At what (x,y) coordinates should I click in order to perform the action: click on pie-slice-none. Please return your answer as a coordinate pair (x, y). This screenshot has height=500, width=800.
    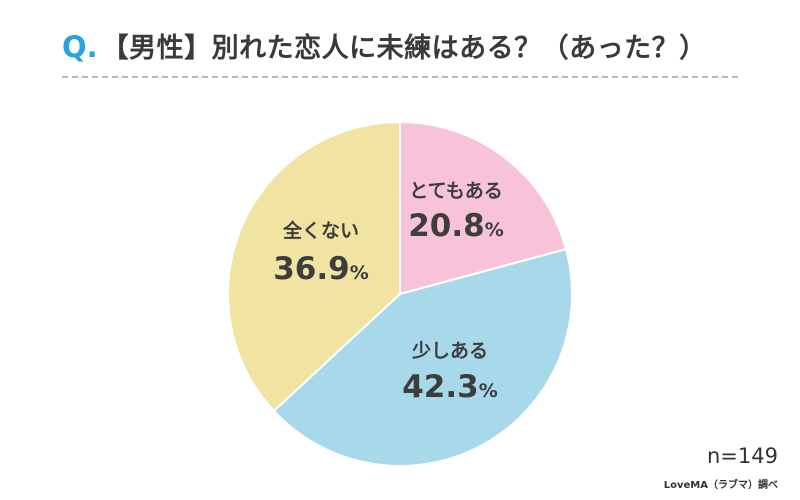
    Looking at the image, I should click on (314, 266).